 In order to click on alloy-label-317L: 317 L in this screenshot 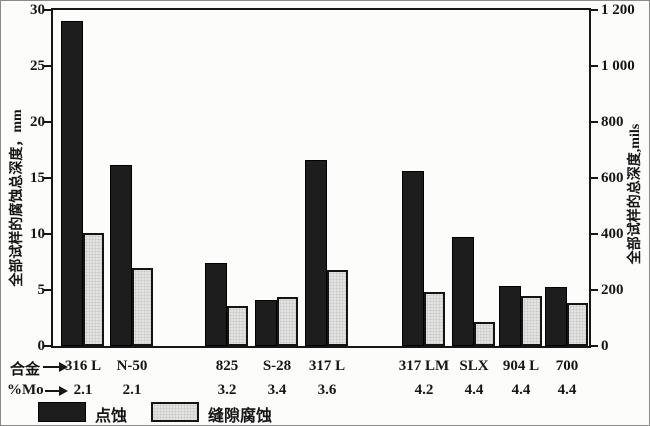, I will do `click(327, 366)`.